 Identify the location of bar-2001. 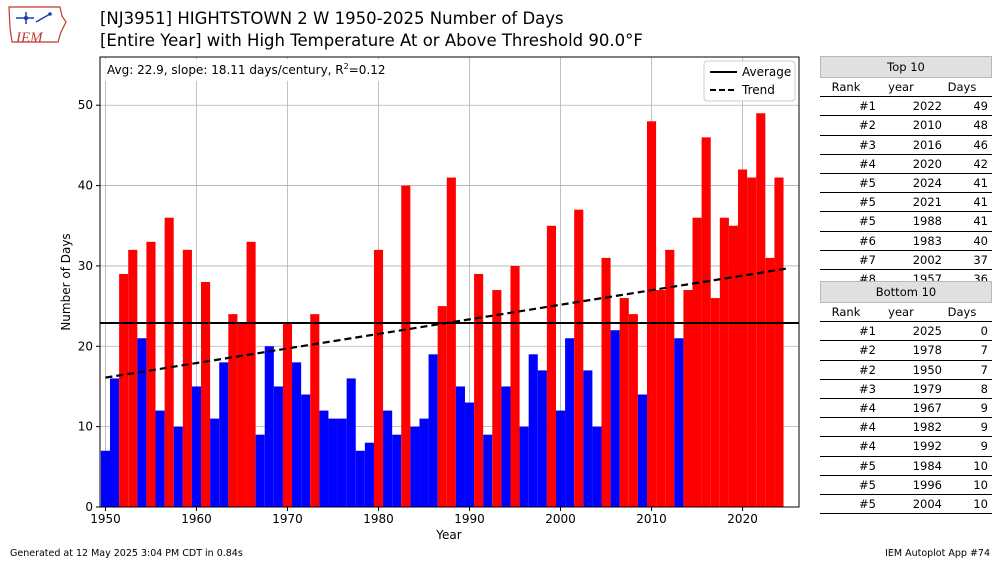
(570, 422).